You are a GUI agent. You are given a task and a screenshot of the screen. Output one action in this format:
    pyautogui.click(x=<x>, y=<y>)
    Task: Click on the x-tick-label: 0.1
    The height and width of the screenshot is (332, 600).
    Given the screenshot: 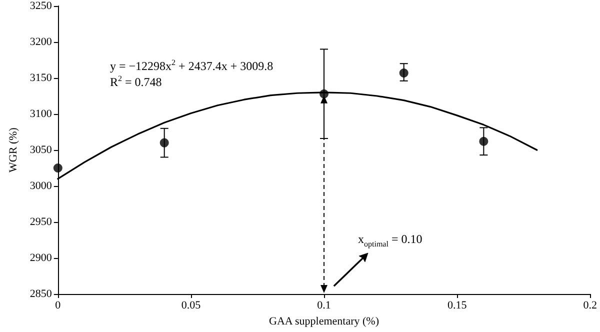 What is the action you would take?
    pyautogui.click(x=324, y=306)
    